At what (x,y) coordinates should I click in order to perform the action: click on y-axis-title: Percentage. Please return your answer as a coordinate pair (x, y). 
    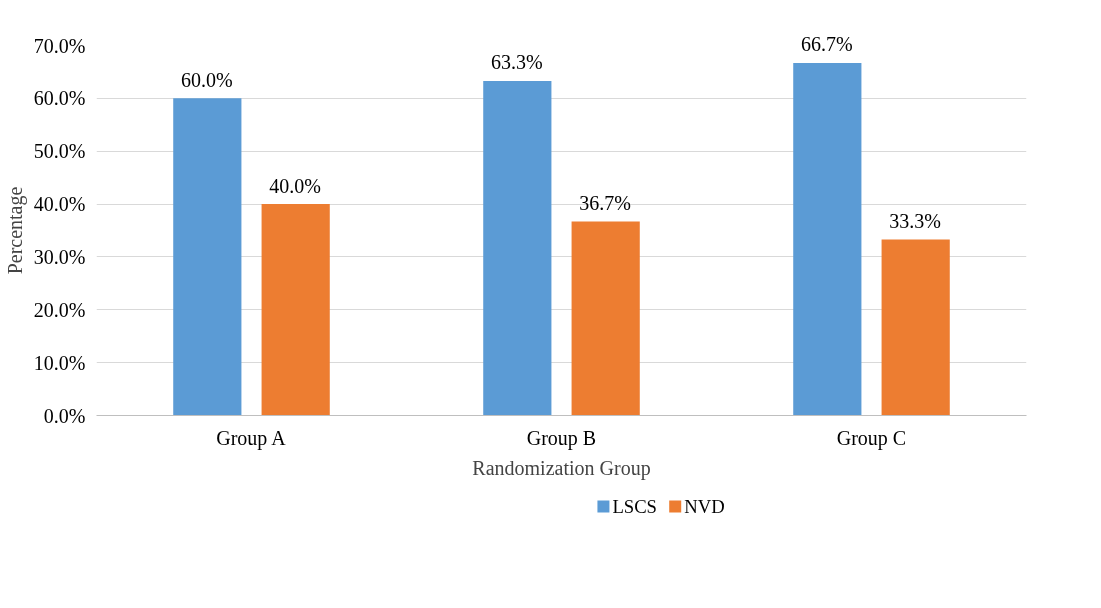
    Looking at the image, I should click on (15, 230).